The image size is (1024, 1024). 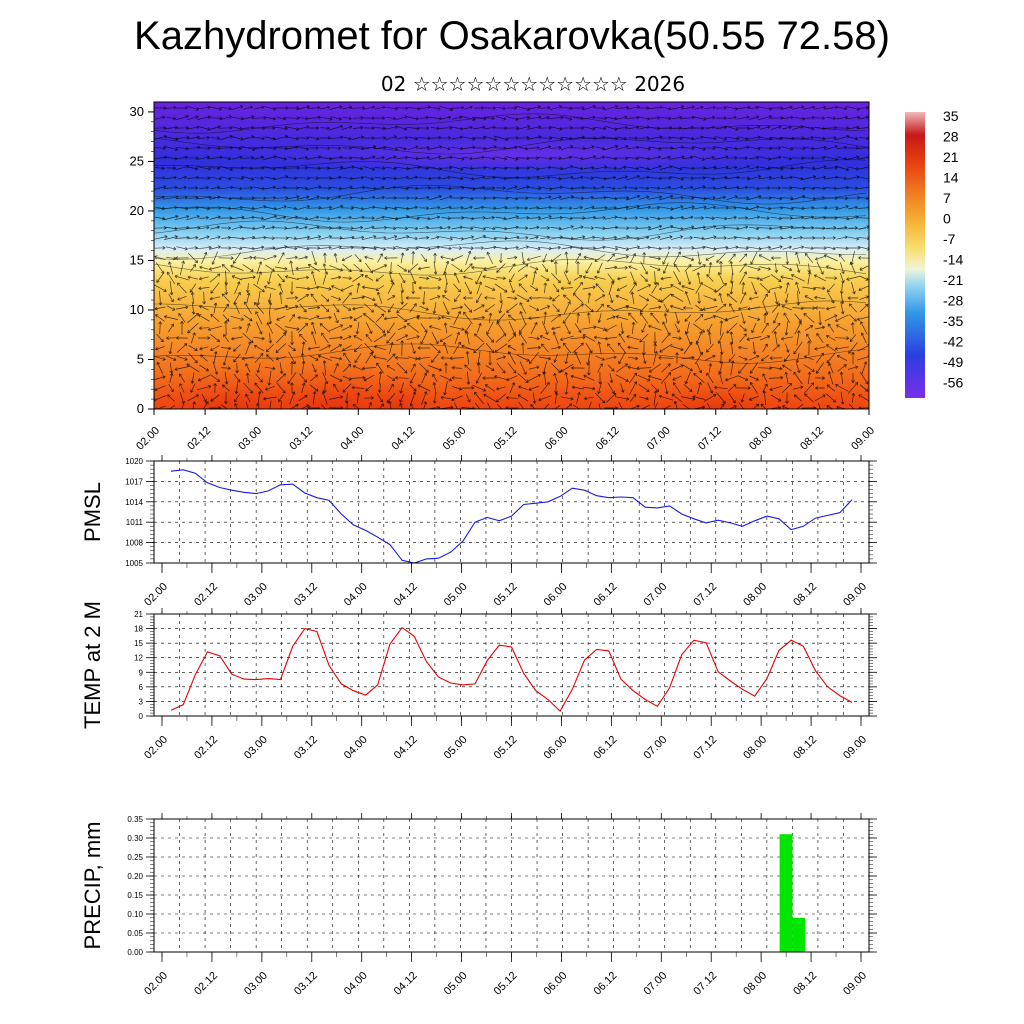 What do you see at coordinates (134, 543) in the screenshot?
I see `y-tick-label: 1008` at bounding box center [134, 543].